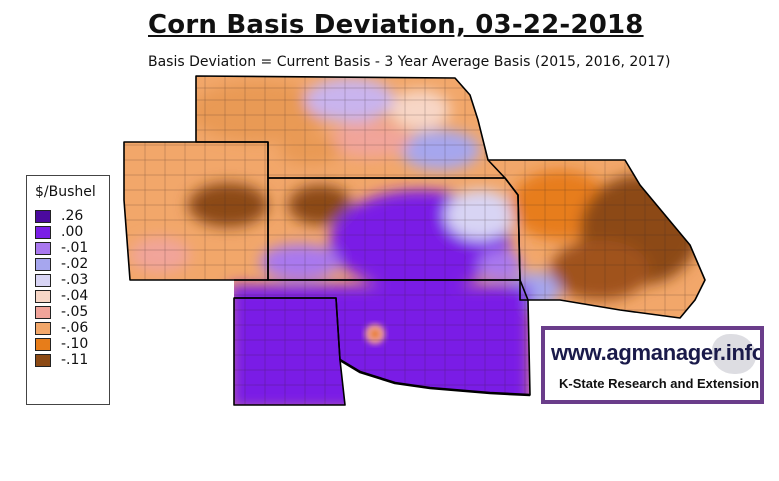 The width and height of the screenshot is (779, 481). What do you see at coordinates (72, 216) in the screenshot?
I see `legend-label: .26` at bounding box center [72, 216].